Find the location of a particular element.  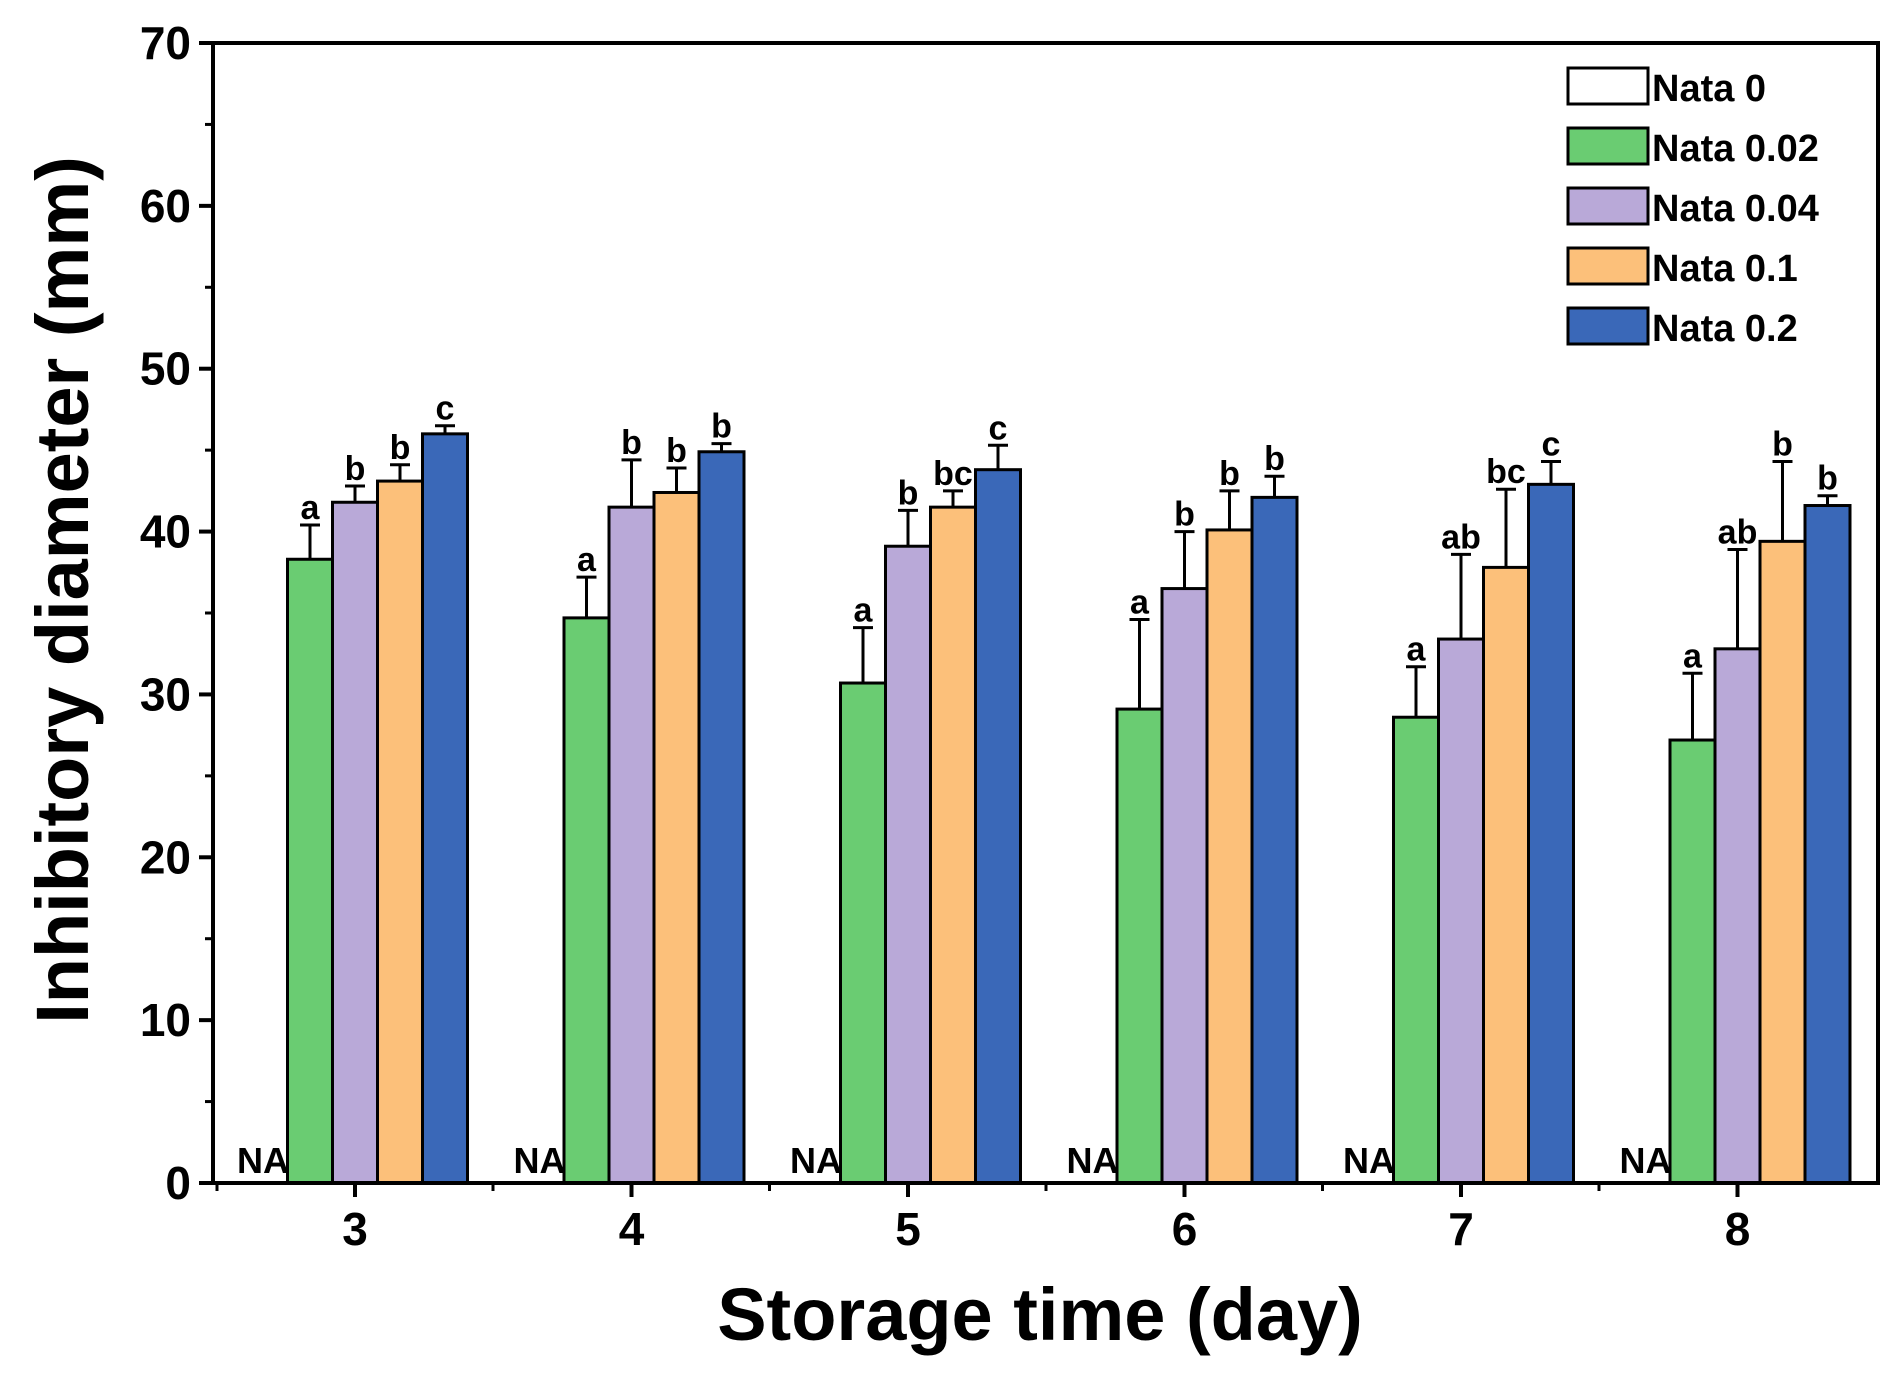

x-tick-label: 4 is located at coordinates (632, 1229).